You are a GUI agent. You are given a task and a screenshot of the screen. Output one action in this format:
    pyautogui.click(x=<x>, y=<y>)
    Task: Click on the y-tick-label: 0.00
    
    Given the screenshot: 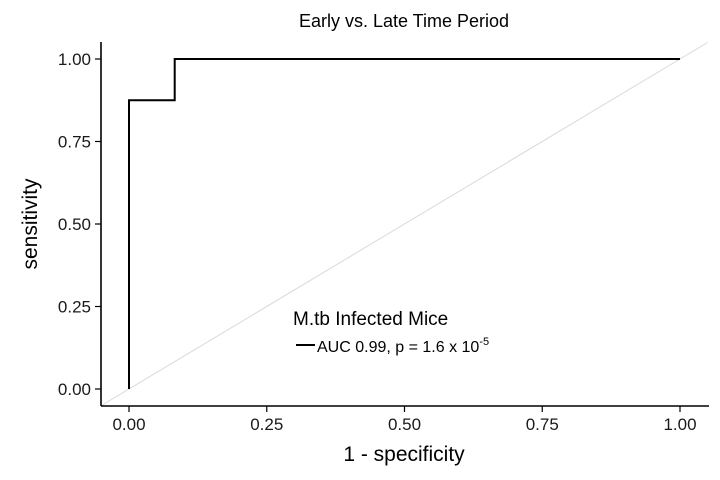 What is the action you would take?
    pyautogui.click(x=74, y=389)
    